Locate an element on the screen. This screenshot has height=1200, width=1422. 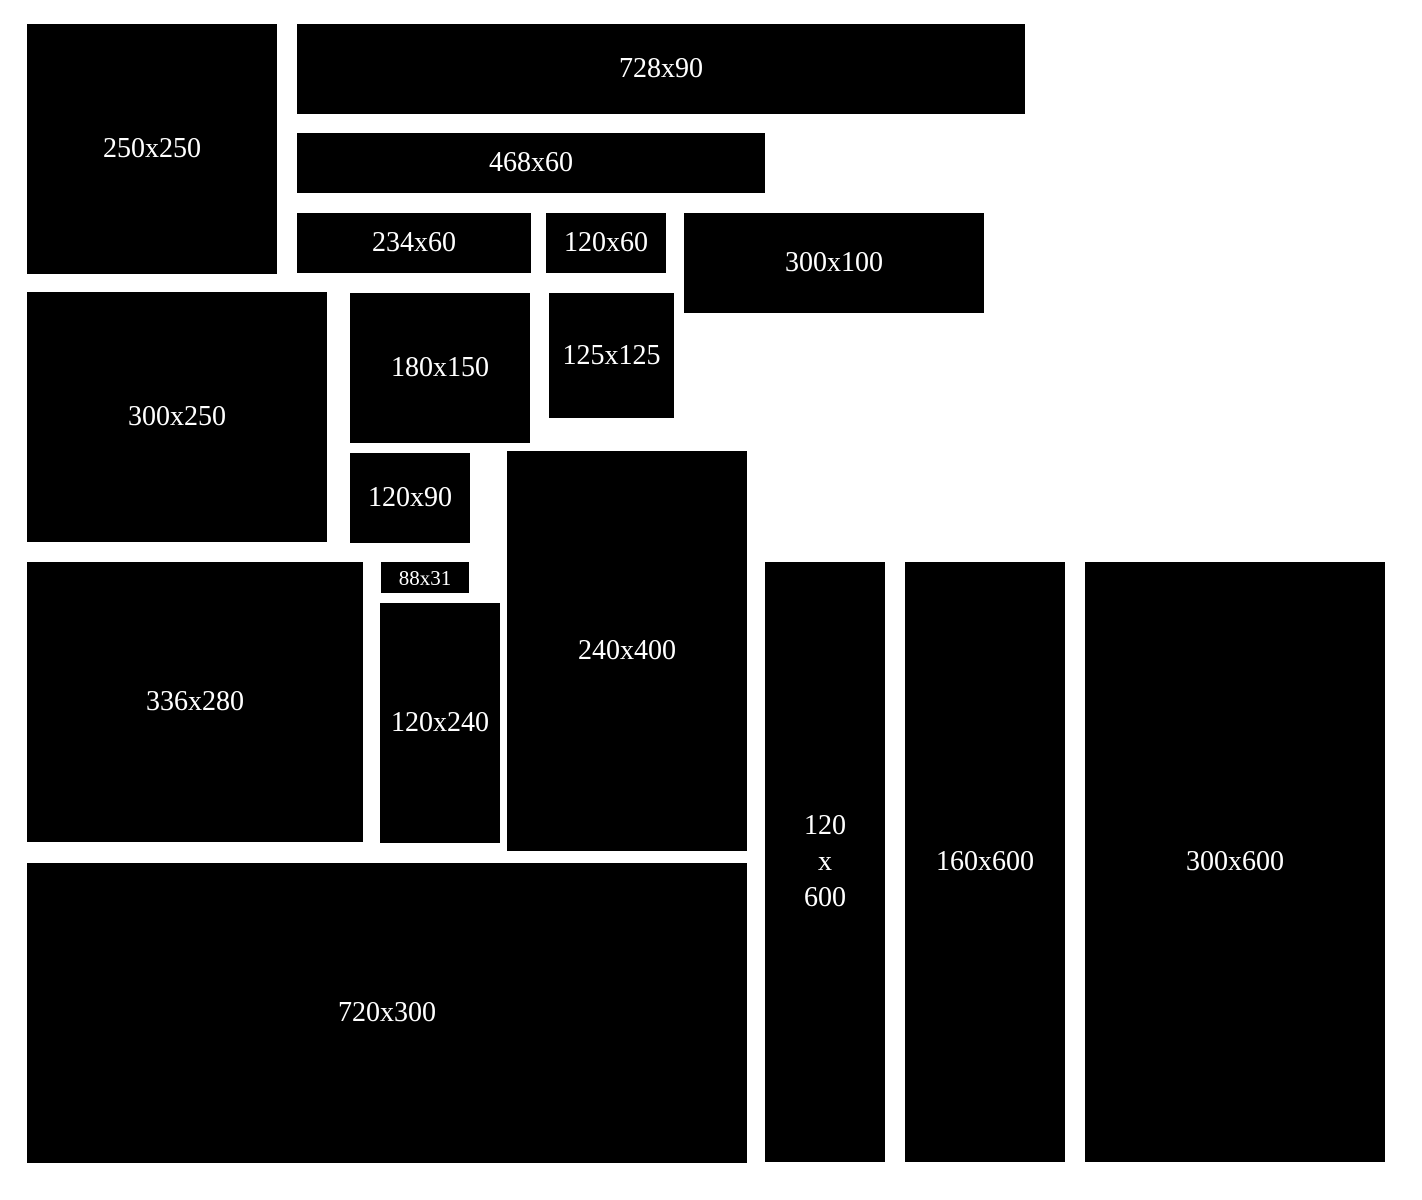
ad-160x600: 160x600 is located at coordinates (985, 862).